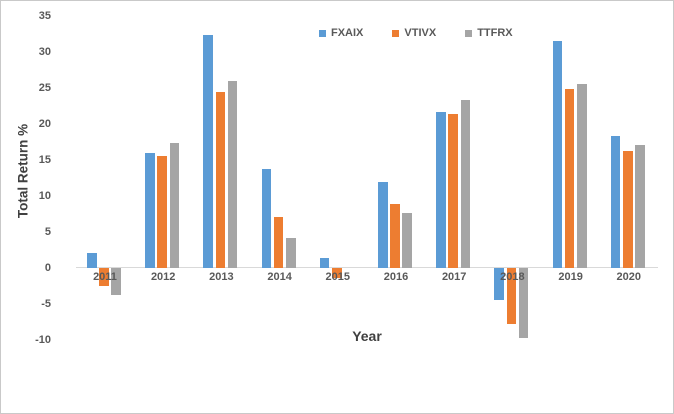 Image resolution: width=674 pixels, height=414 pixels. Describe the element at coordinates (43, 340) in the screenshot. I see `y-tick-label: -10` at that location.